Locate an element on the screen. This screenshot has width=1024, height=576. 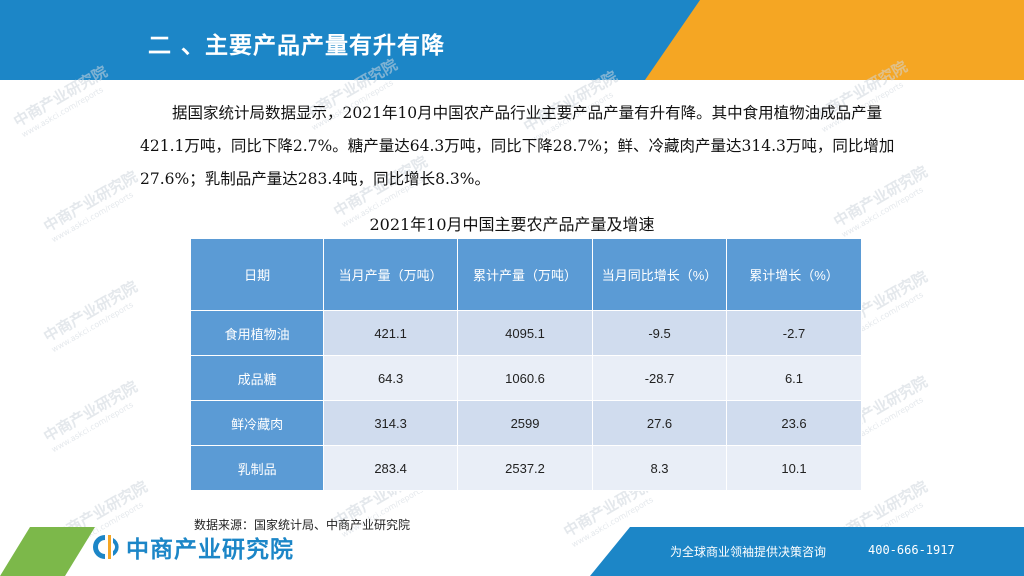
table-row: 鲜冷藏肉 314.3 2599 27.6 23.6 is located at coordinates (525, 423).